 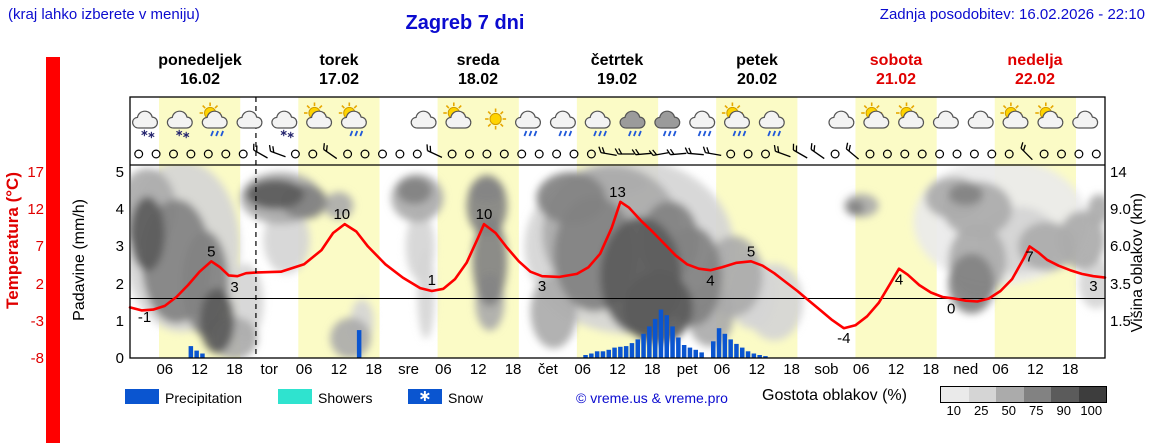 I want to click on day-date: 21.02, so click(x=896, y=79).